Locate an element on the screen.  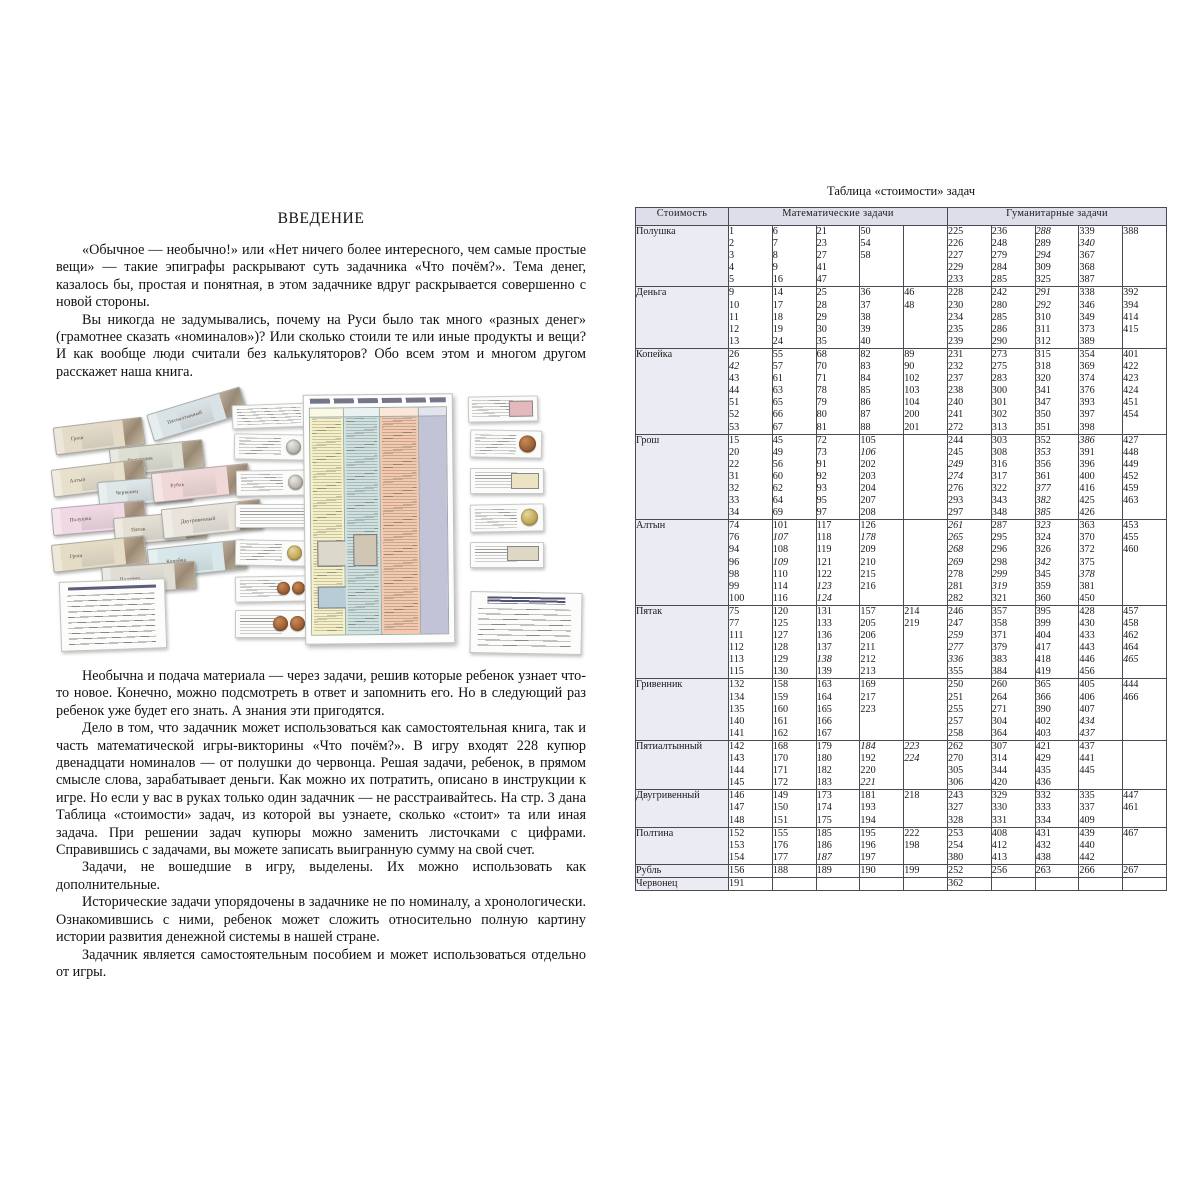
task-number: 239 is located at coordinates (955, 341).